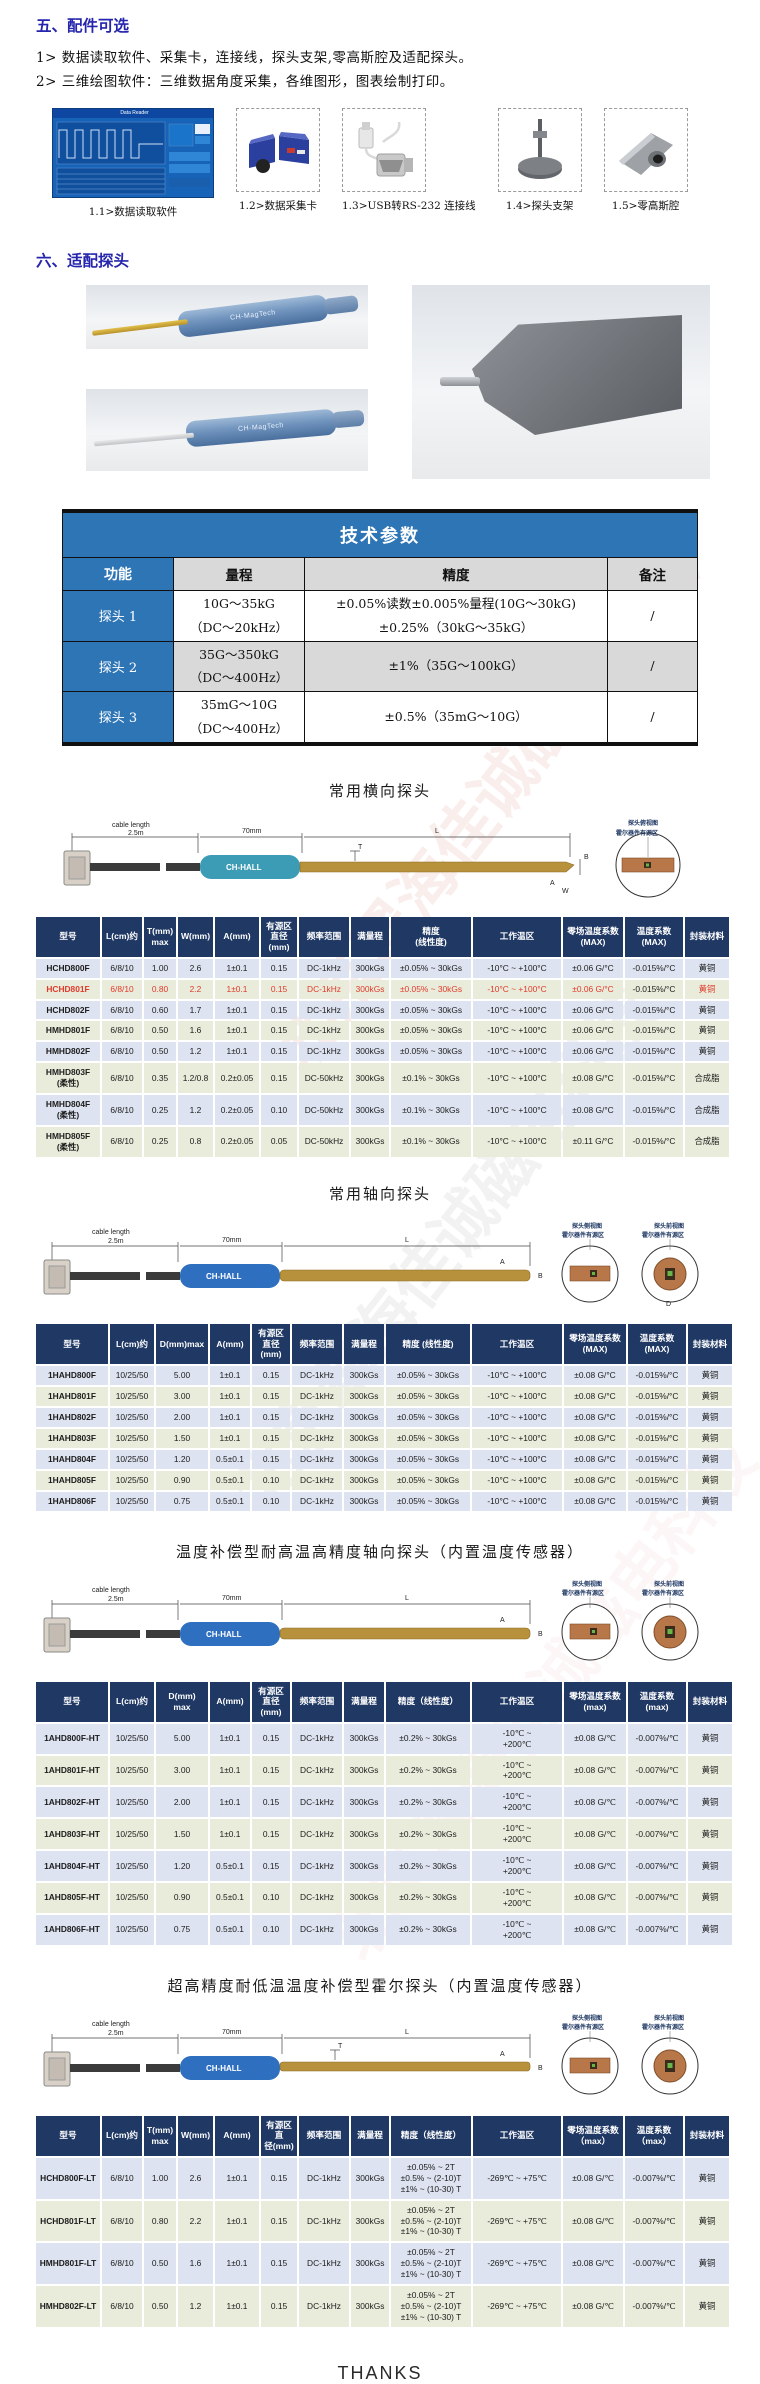 The width and height of the screenshot is (760, 2384). What do you see at coordinates (324, 1078) in the screenshot?
I see `table-cell: DC-50kHz` at bounding box center [324, 1078].